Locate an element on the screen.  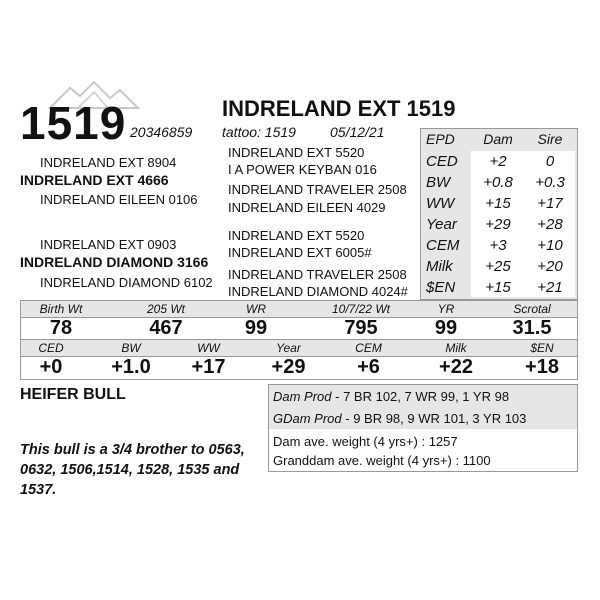
animal-status: HEIFER BULL is located at coordinates (73, 394).